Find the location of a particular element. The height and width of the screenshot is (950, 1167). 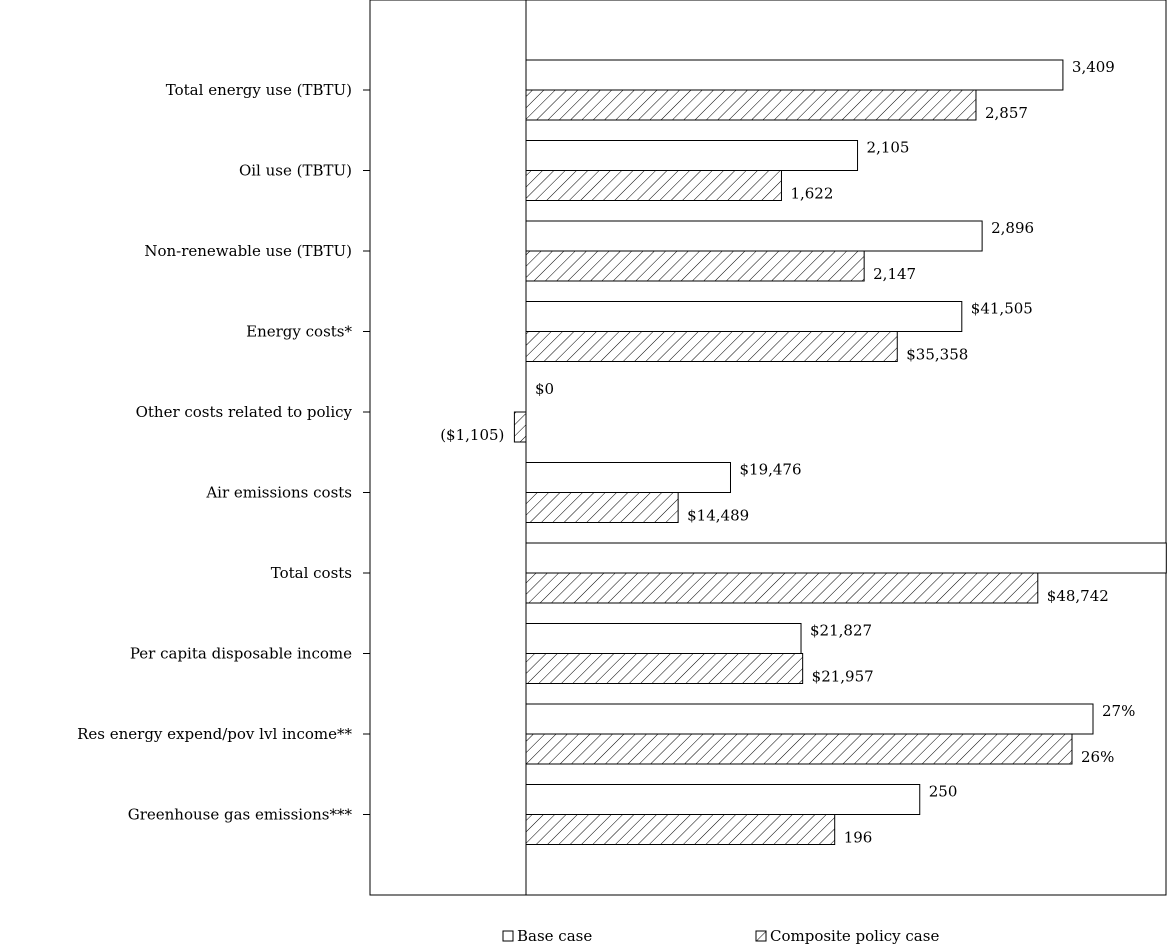

data-label-base-case: $0 is located at coordinates (544, 389).